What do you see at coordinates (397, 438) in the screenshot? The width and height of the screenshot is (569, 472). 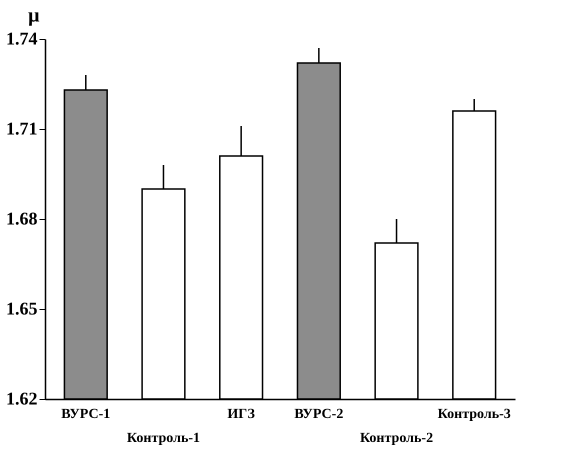 I see `x-tick-label: Контроль-2` at bounding box center [397, 438].